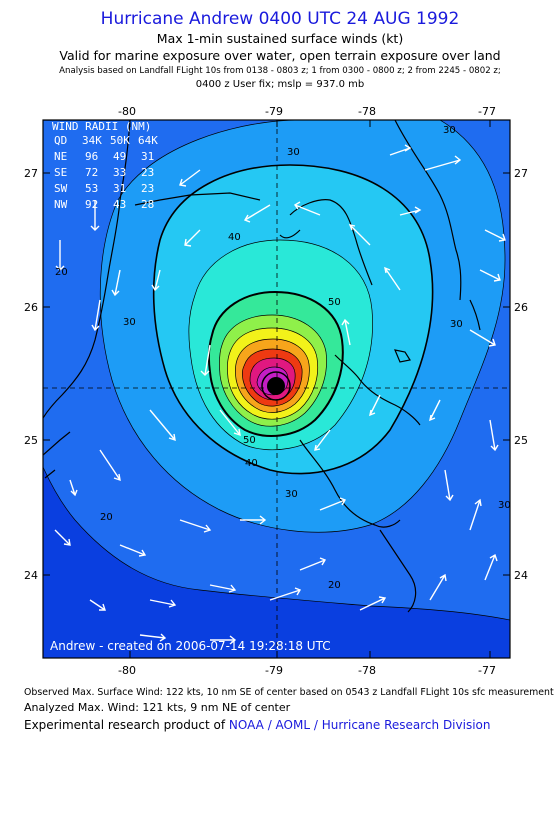  I want to click on svg-text: 96, so click(91, 156).